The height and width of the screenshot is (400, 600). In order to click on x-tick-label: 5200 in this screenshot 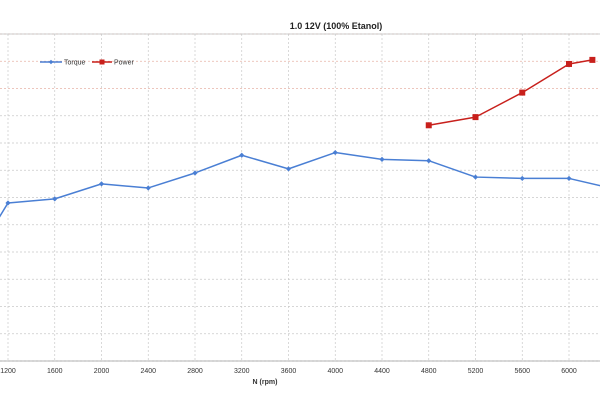, I will do `click(476, 371)`.